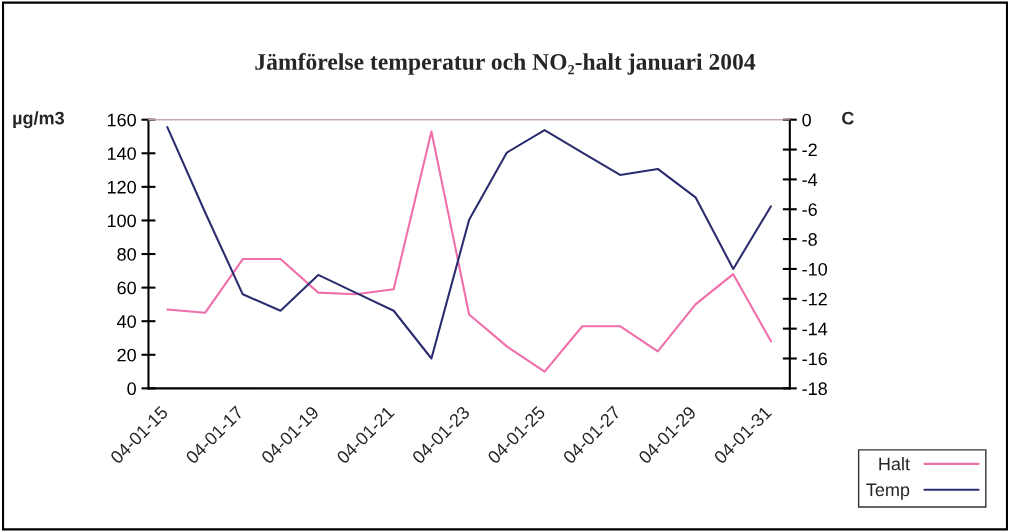 The width and height of the screenshot is (1010, 532). I want to click on y-tick-label: 0, so click(131, 389).